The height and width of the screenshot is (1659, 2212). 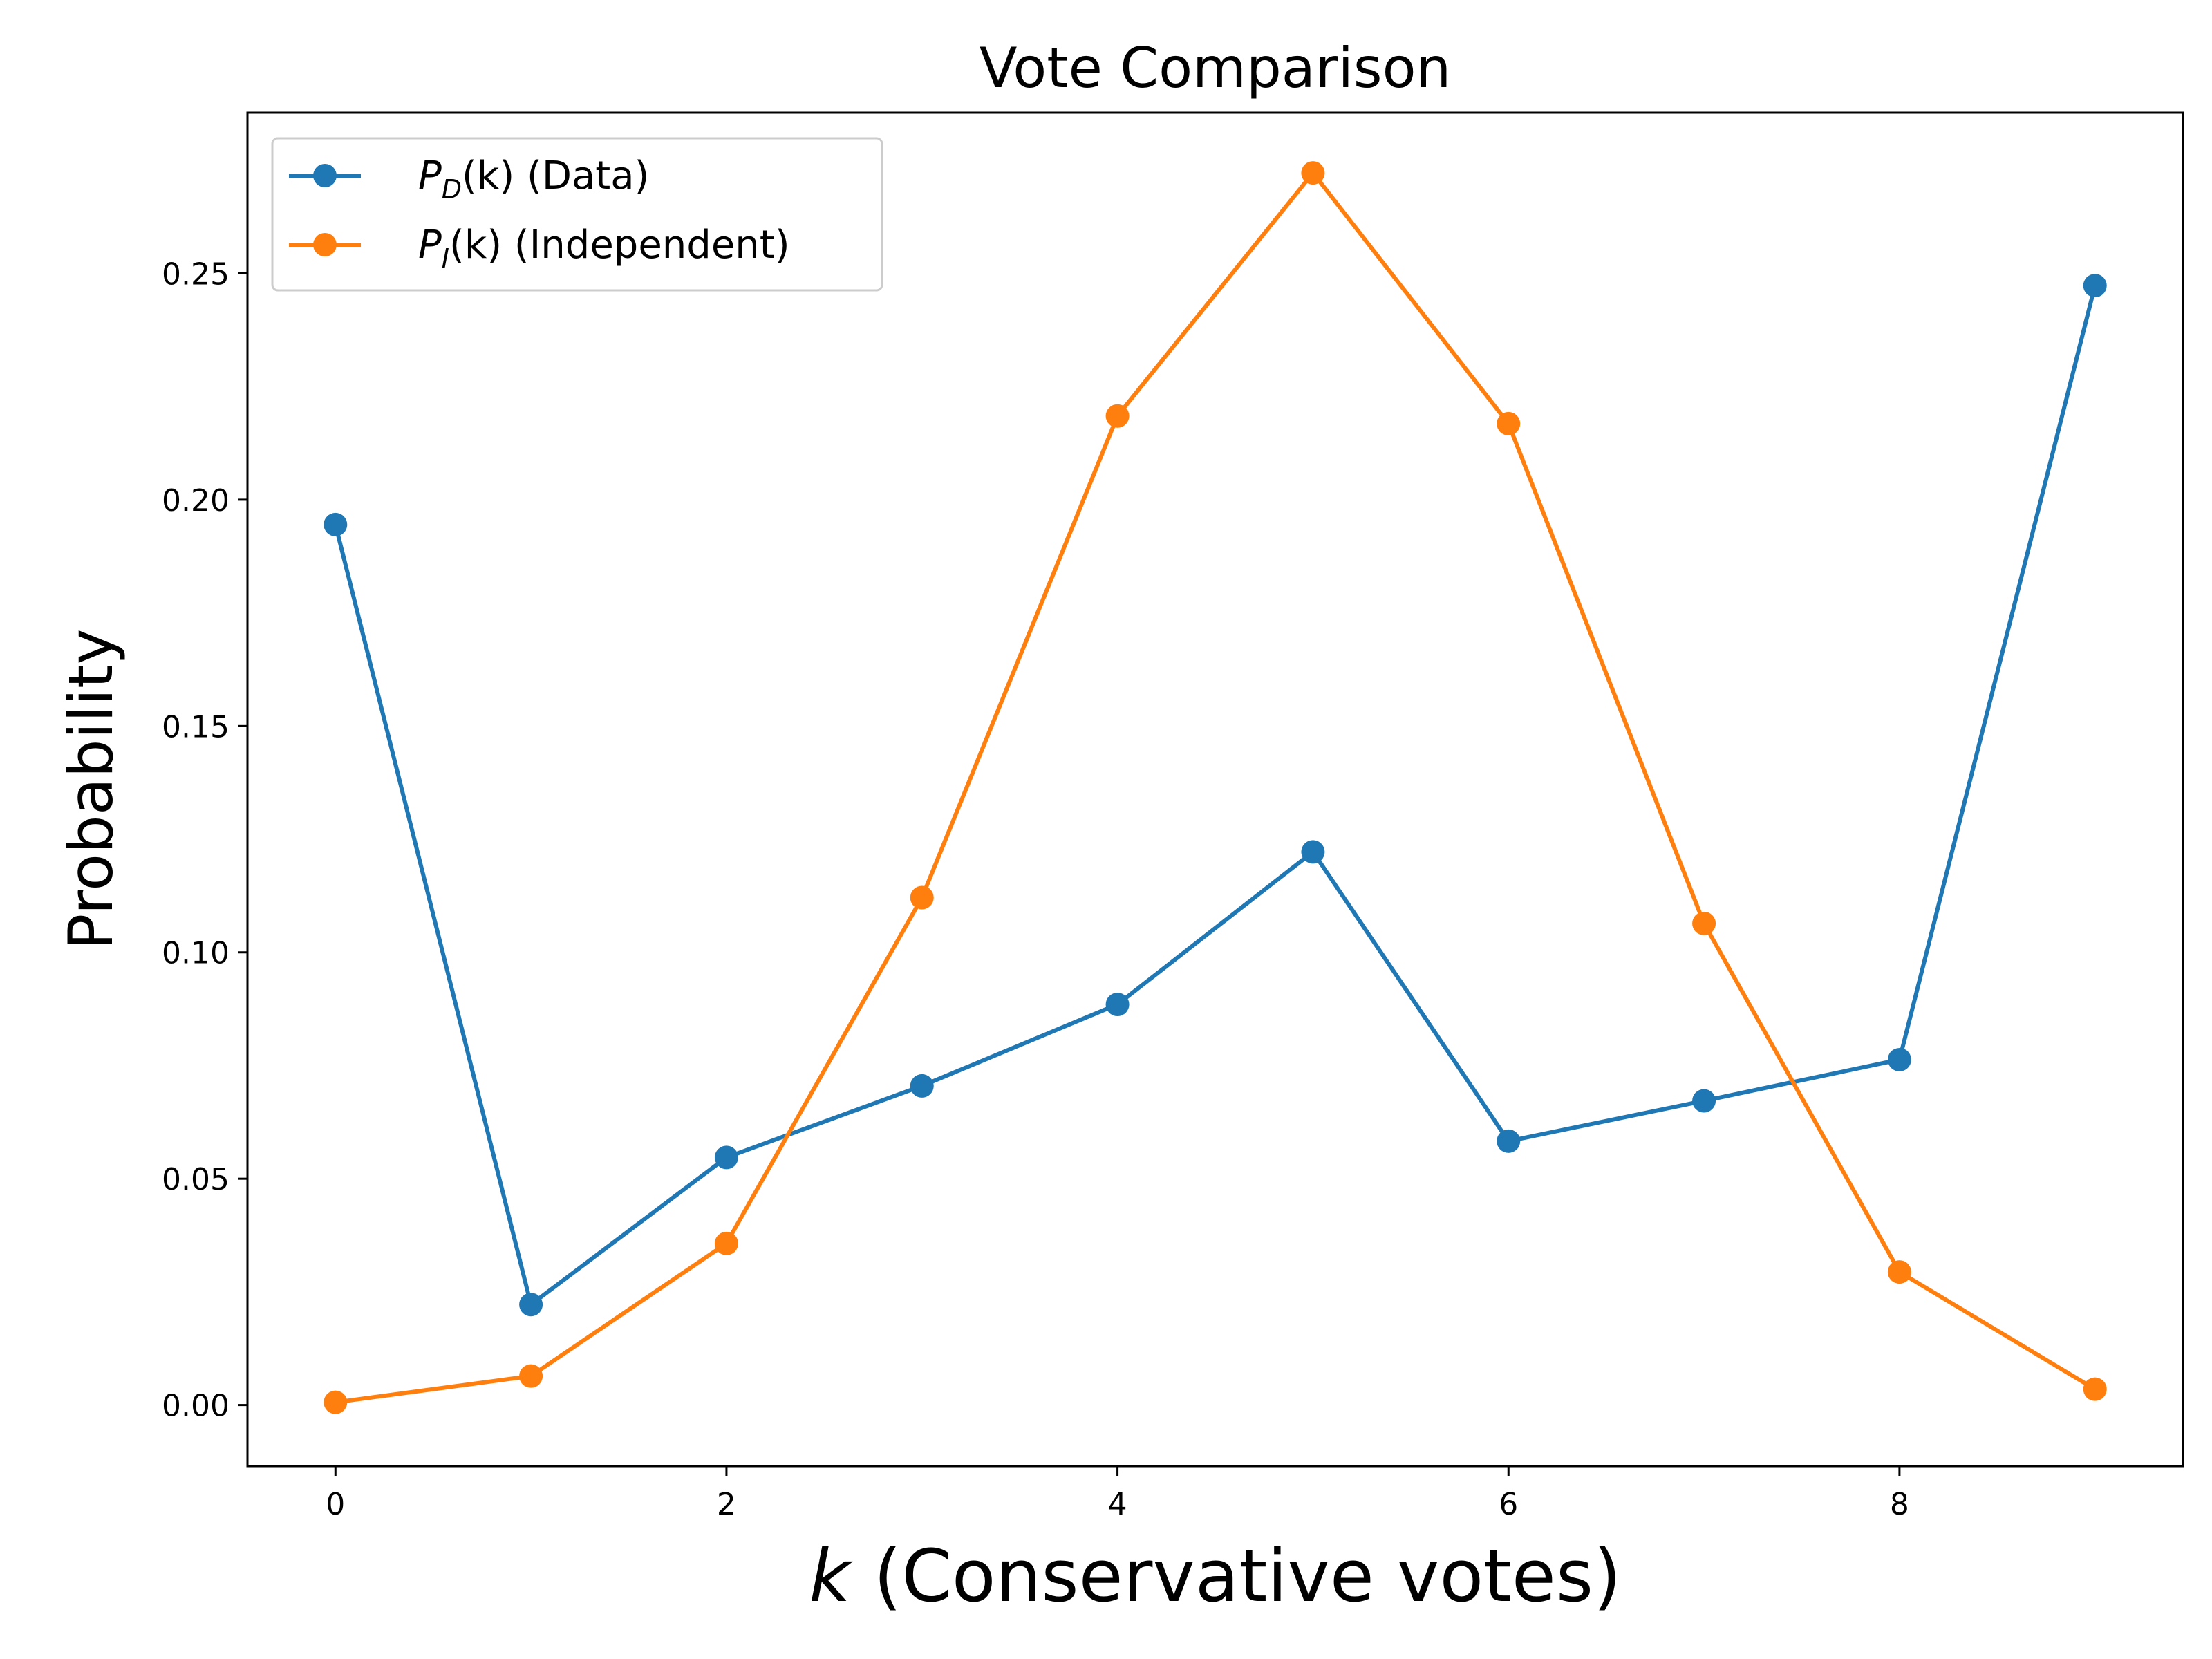 What do you see at coordinates (1117, 1504) in the screenshot?
I see `x-tick-label: 4` at bounding box center [1117, 1504].